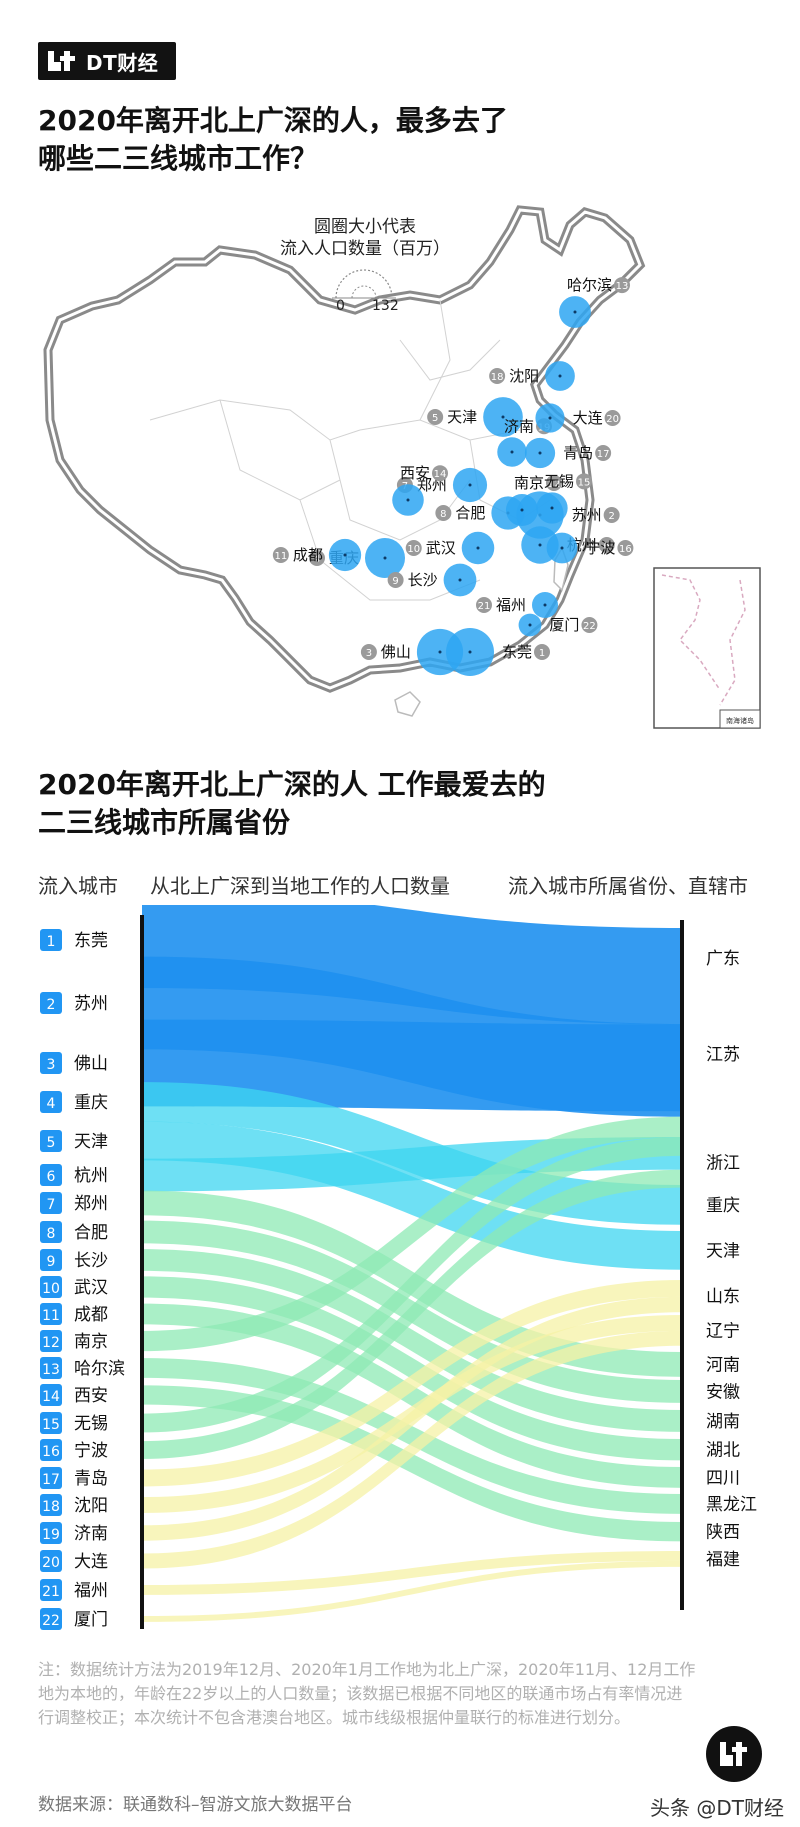  What do you see at coordinates (723, 1251) in the screenshot?
I see `province-label: 天津` at bounding box center [723, 1251].